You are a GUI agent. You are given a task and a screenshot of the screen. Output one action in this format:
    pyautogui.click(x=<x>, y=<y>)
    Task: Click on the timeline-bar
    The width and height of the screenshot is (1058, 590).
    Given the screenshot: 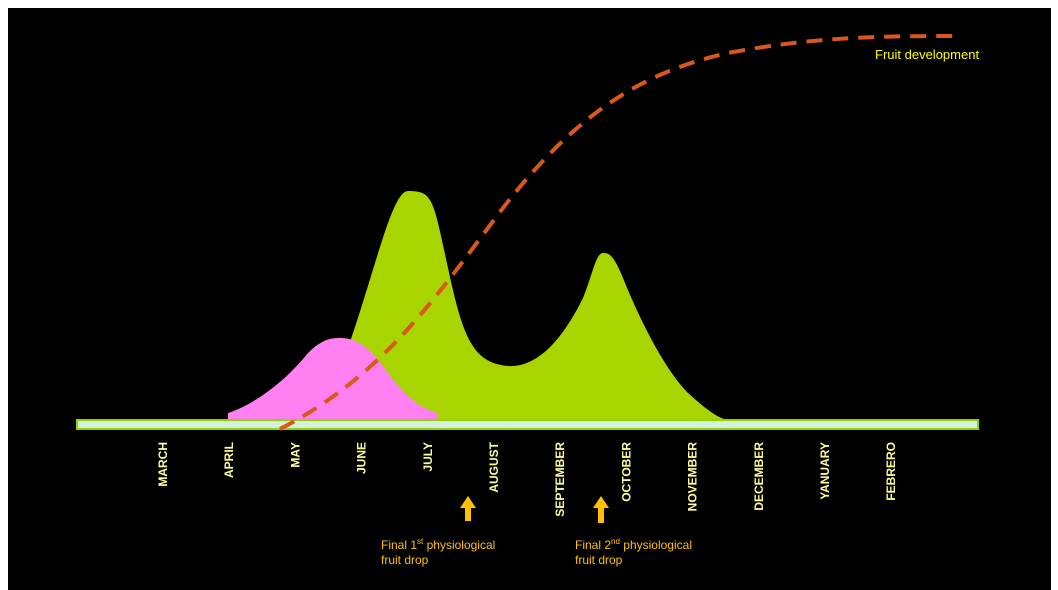 What is the action you would take?
    pyautogui.click(x=527, y=424)
    